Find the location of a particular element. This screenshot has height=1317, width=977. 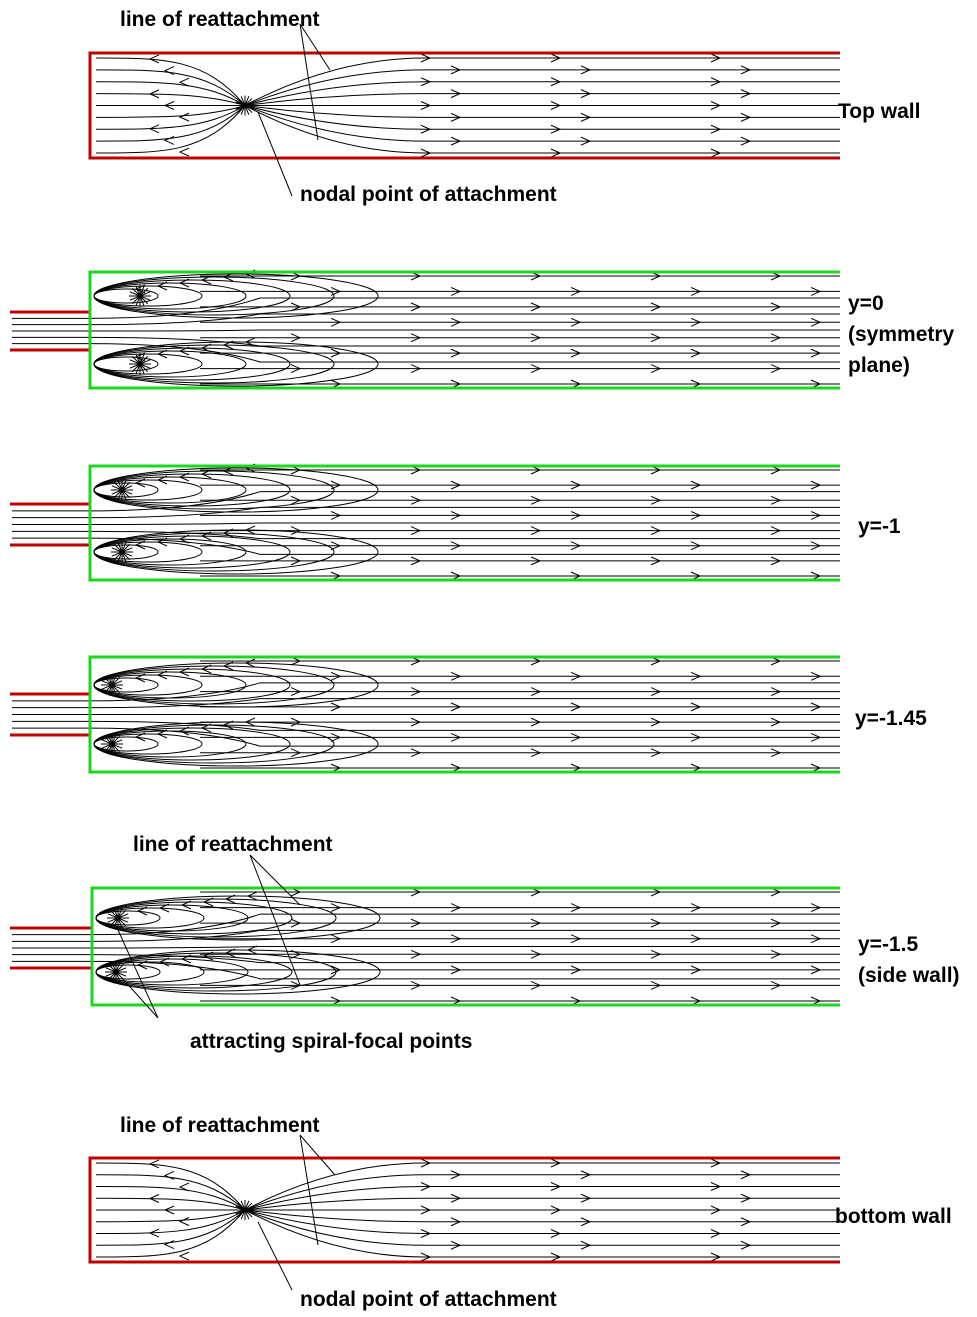

panel-label: (side wall) is located at coordinates (909, 975).